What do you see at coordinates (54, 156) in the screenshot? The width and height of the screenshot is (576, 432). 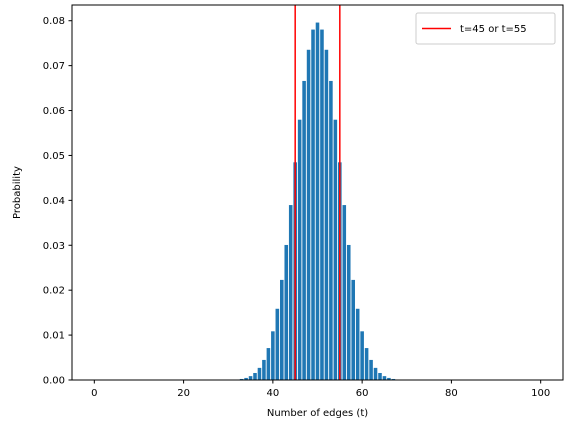 I see `y-tick-label: 0.05` at bounding box center [54, 156].